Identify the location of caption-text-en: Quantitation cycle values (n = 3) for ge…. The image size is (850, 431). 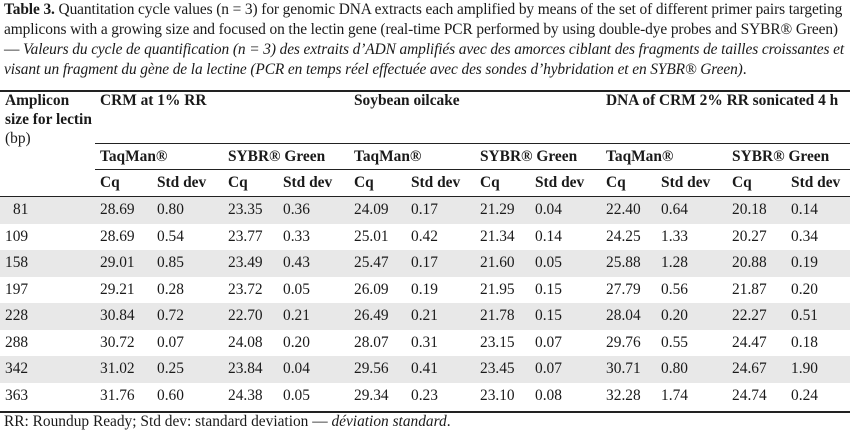
(423, 29).